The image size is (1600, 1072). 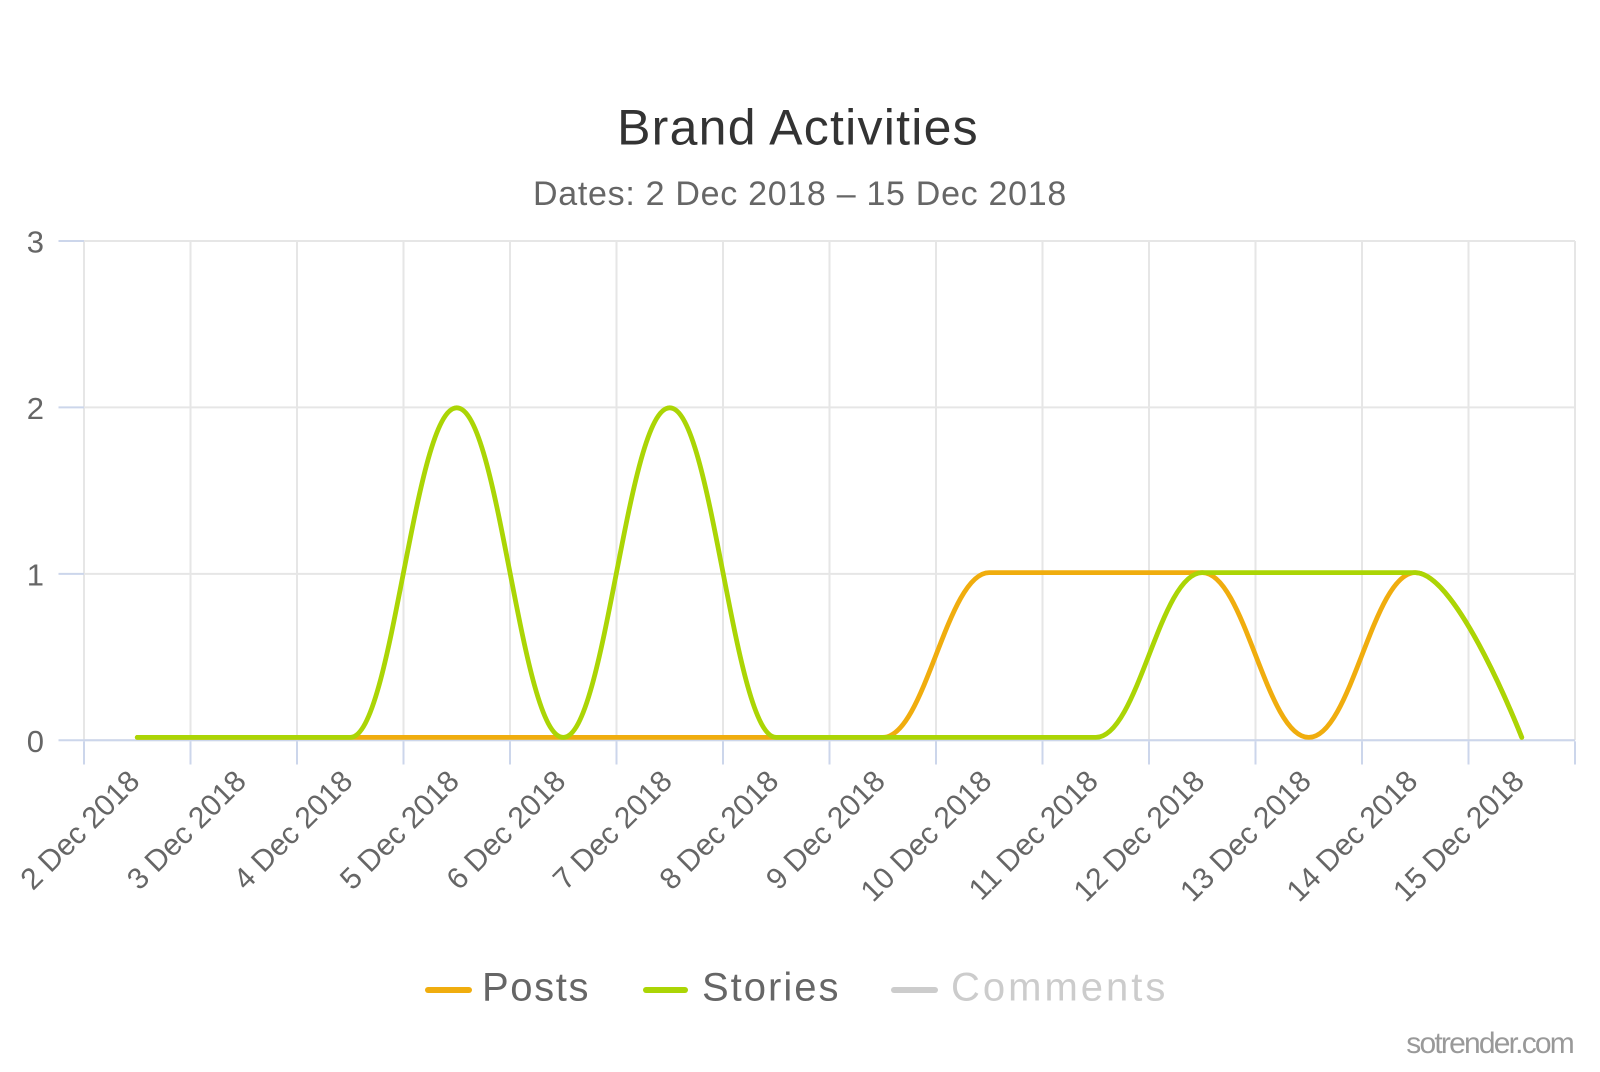 What do you see at coordinates (35, 408) in the screenshot?
I see `svg-text: 2` at bounding box center [35, 408].